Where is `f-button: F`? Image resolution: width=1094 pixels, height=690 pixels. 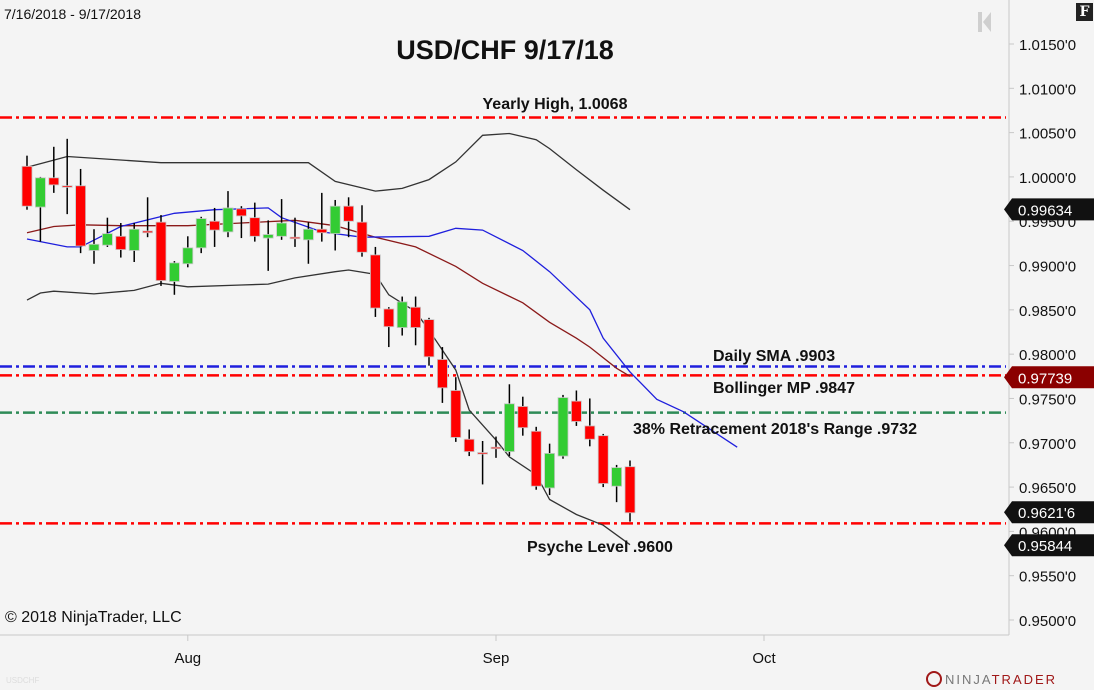 f-button: F is located at coordinates (1084, 12).